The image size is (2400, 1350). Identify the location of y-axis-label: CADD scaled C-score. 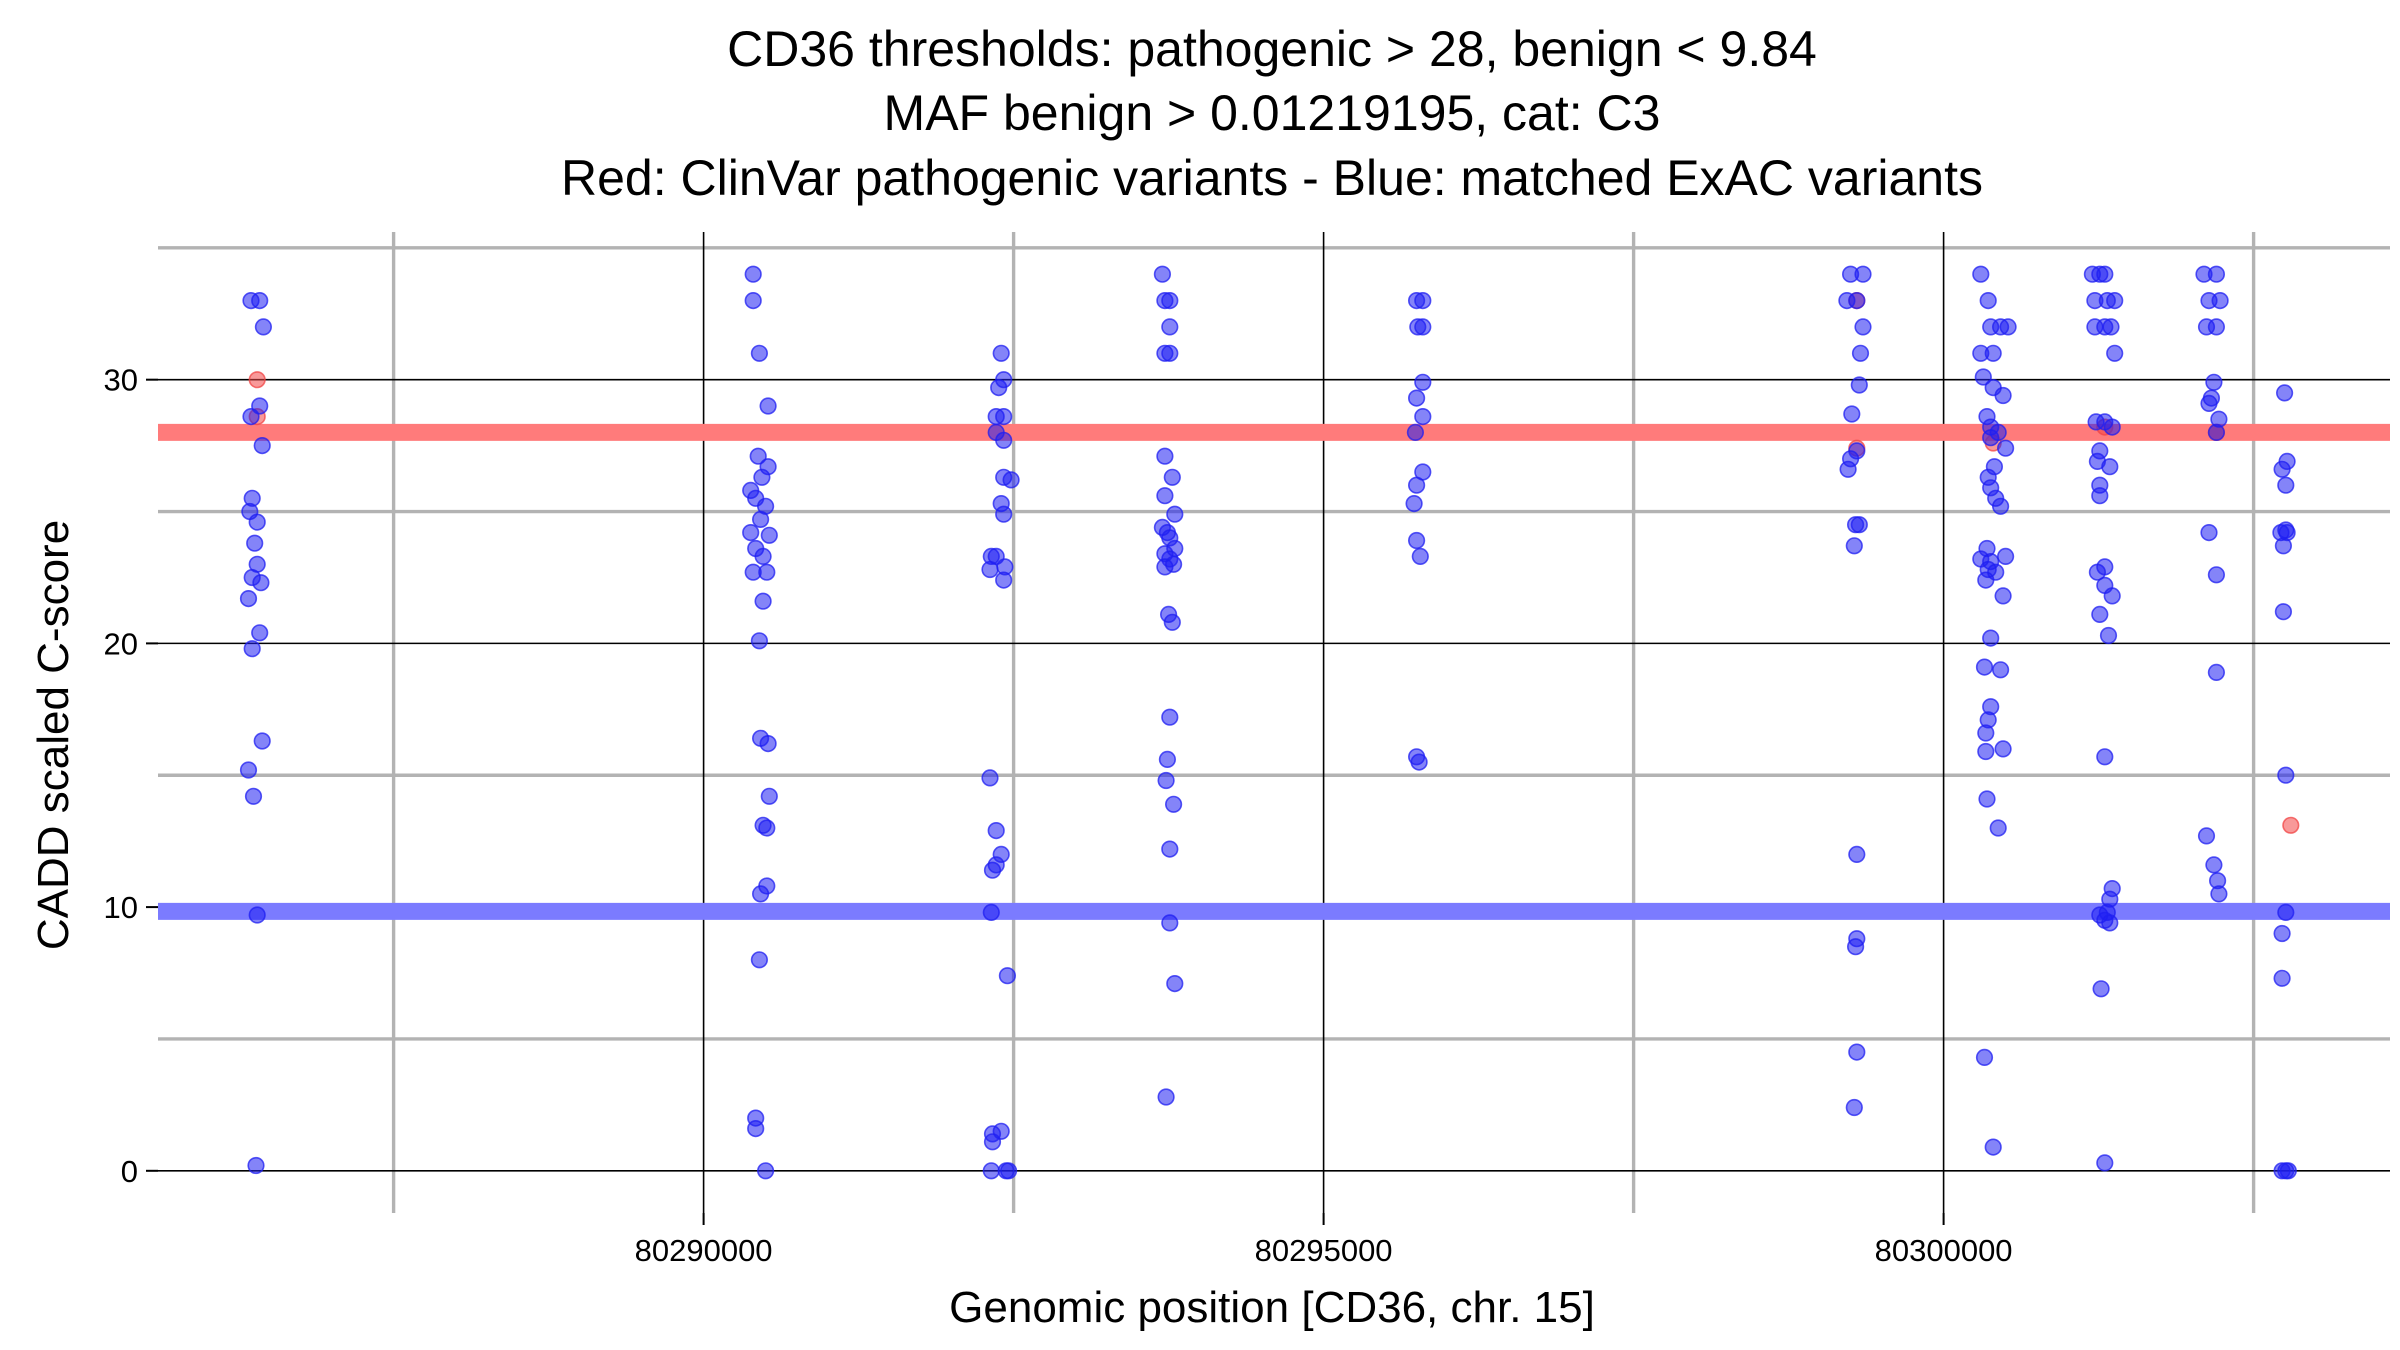
(53, 735).